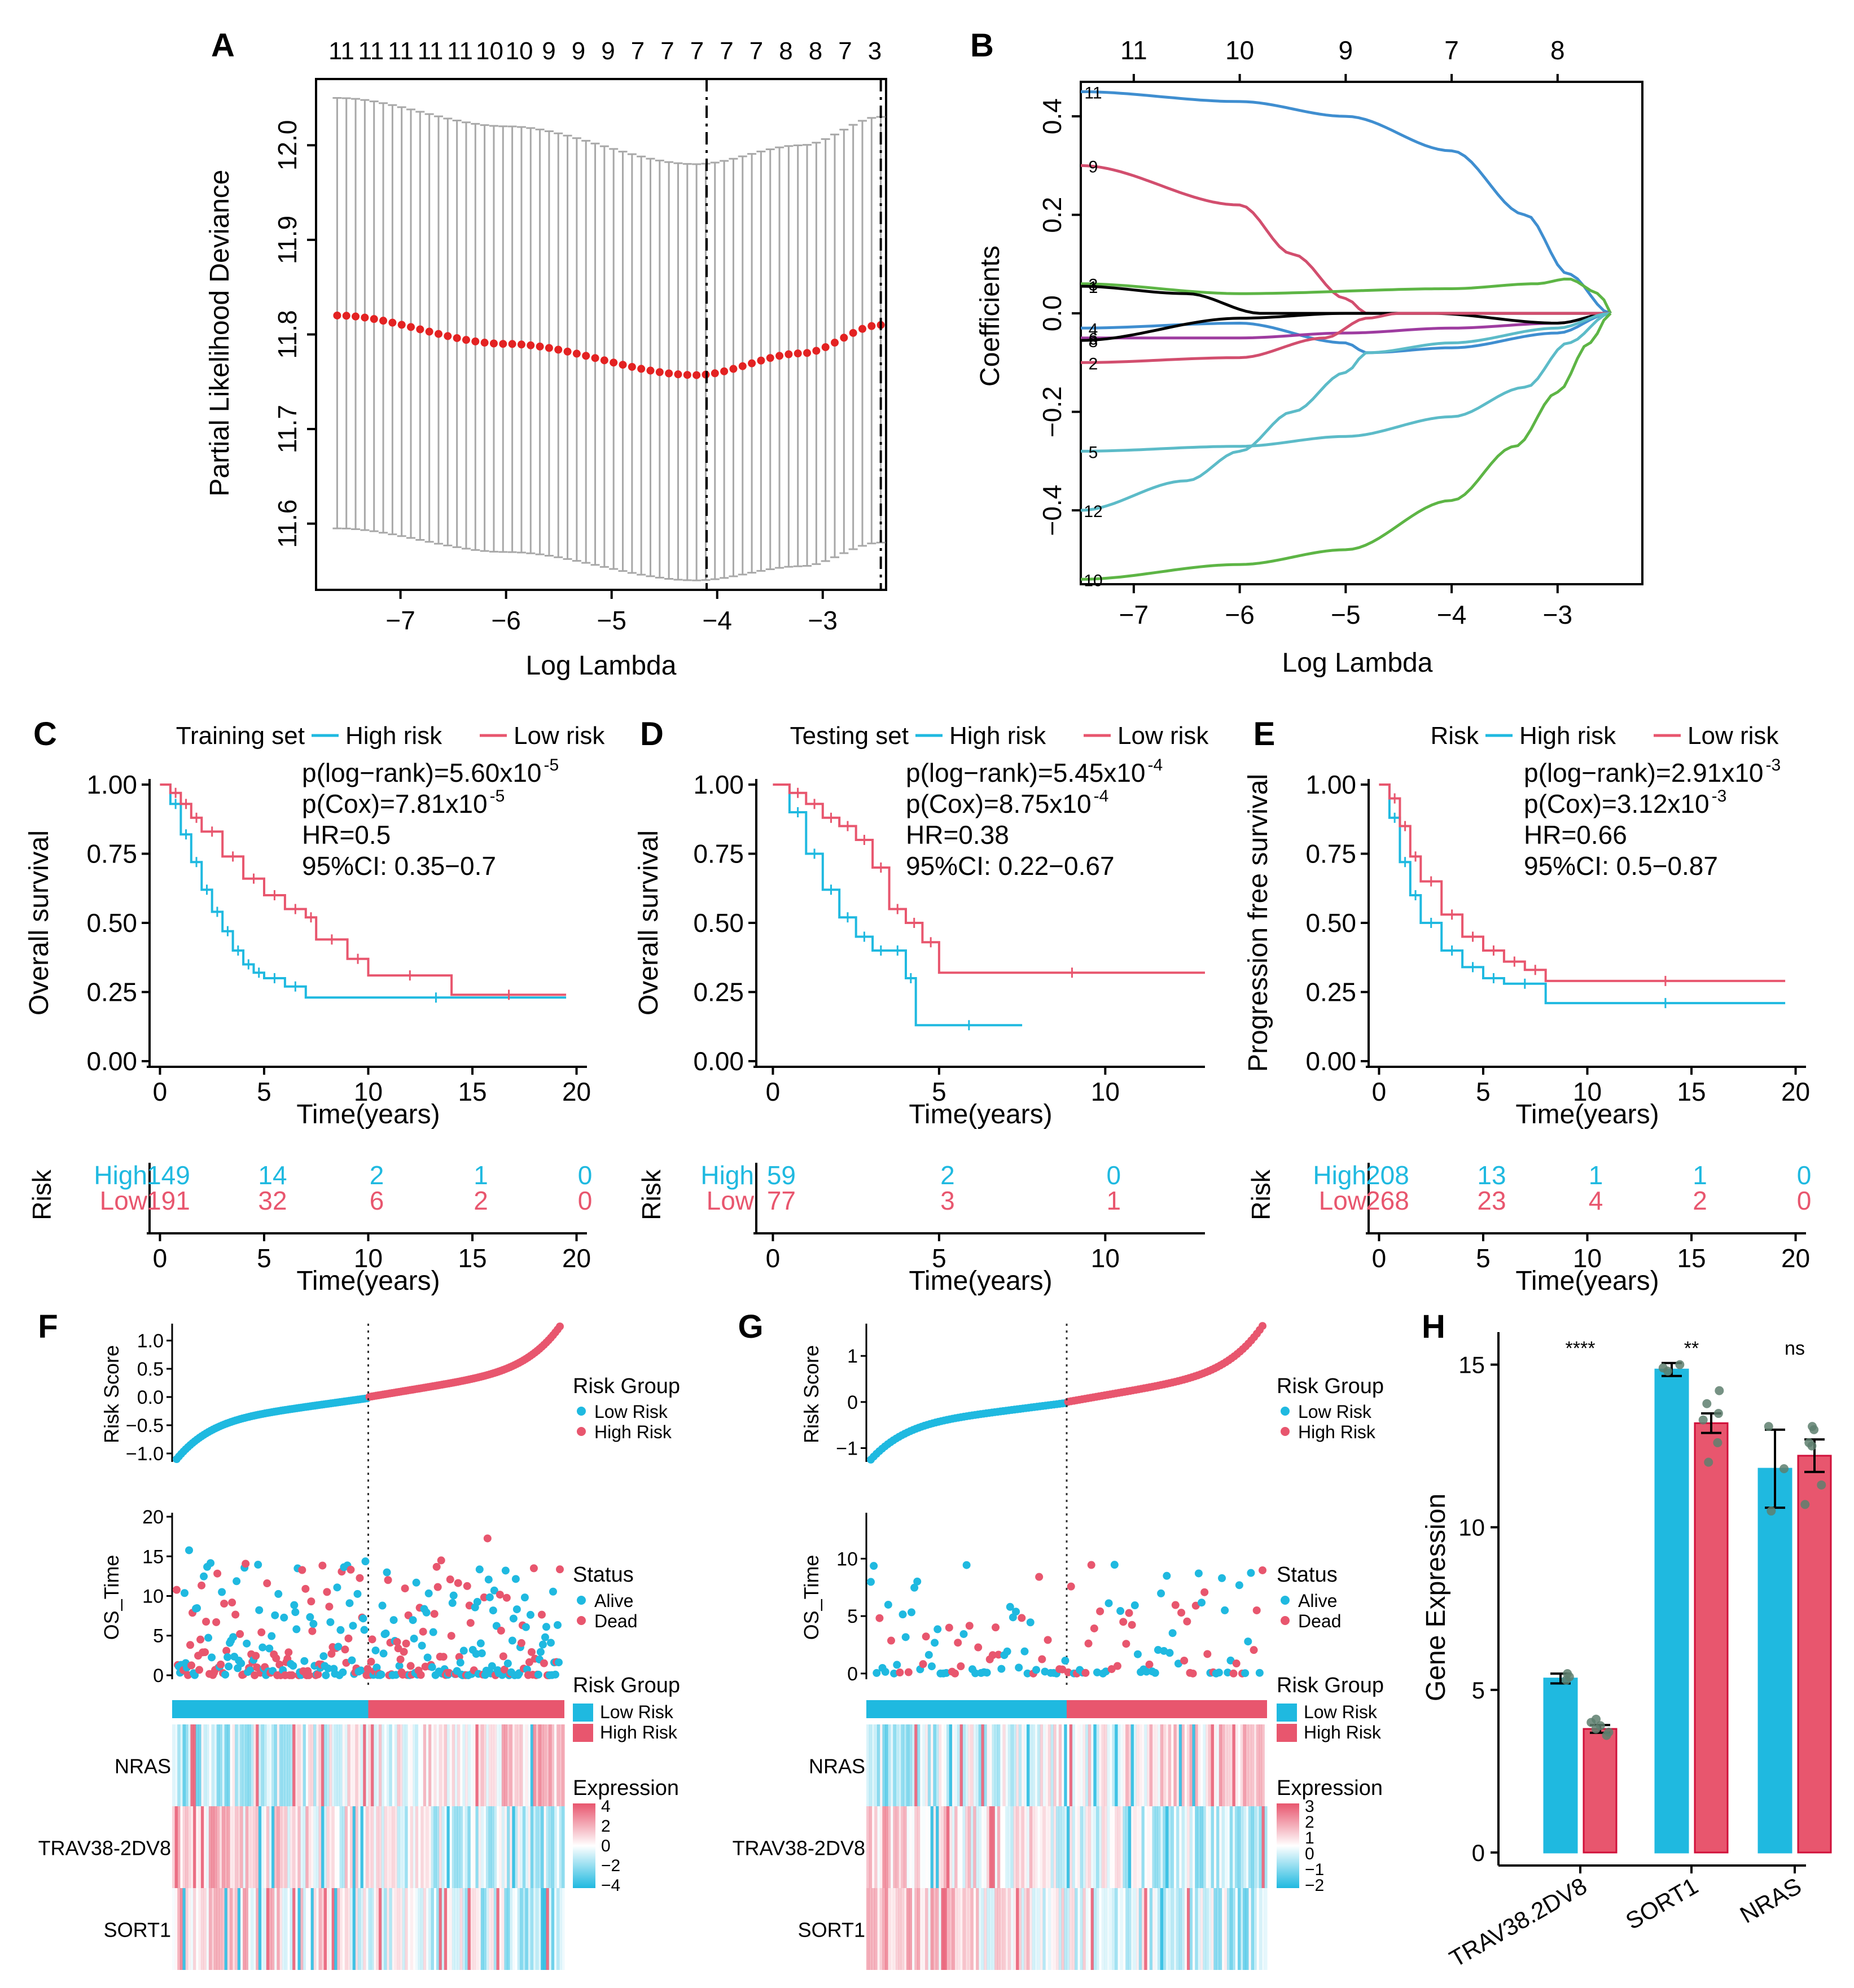 The height and width of the screenshot is (1988, 1854). Describe the element at coordinates (1479, 1690) in the screenshot. I see `y-tick-label: 5` at that location.